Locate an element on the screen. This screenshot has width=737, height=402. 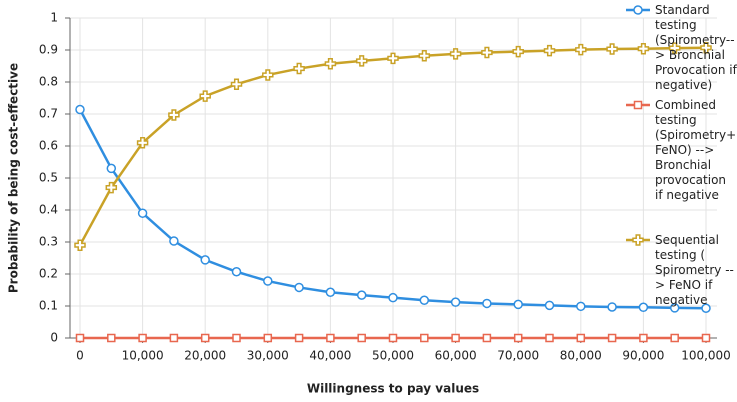
y-tick-label: 0.2 is located at coordinates (48, 274).